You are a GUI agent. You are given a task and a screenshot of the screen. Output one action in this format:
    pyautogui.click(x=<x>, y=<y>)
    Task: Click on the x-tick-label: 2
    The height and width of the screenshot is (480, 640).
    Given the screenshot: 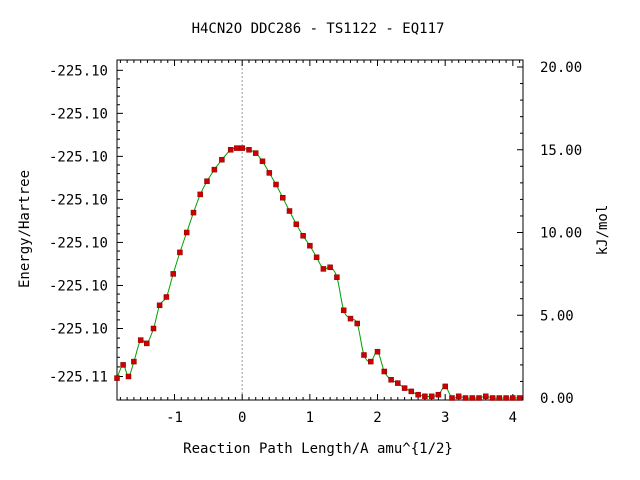 What is the action you would take?
    pyautogui.click(x=377, y=418)
    